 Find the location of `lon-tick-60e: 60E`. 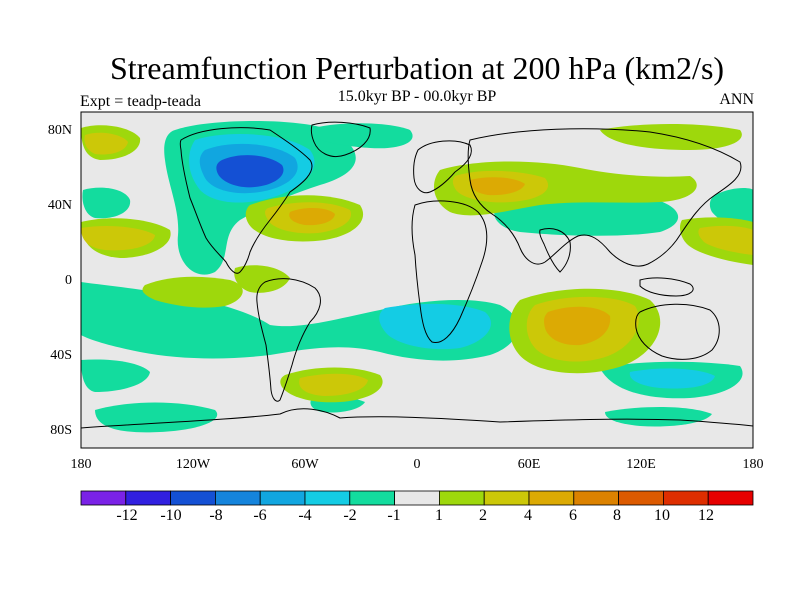

lon-tick-60e: 60E is located at coordinates (529, 464).